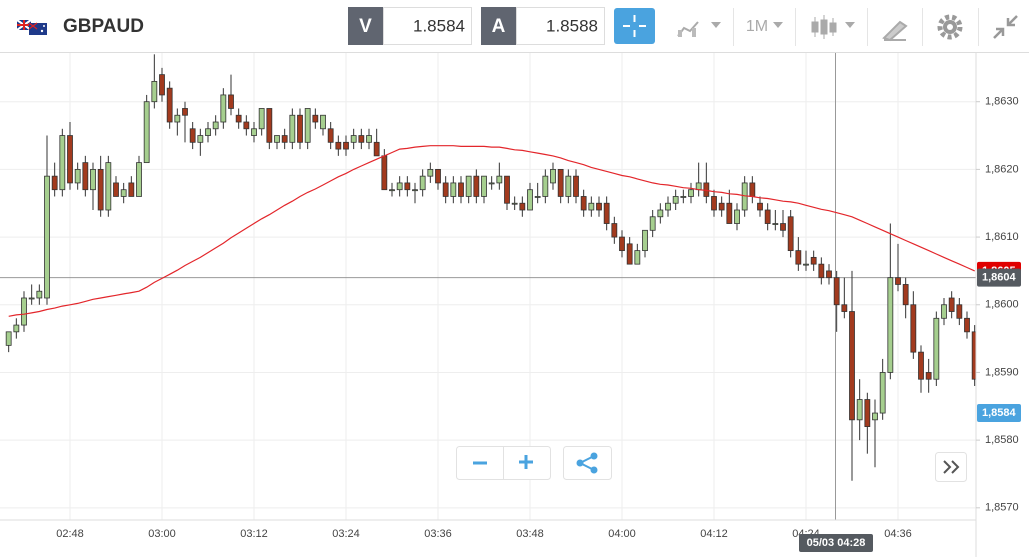 This screenshot has height=557, width=1029. What do you see at coordinates (1002, 237) in the screenshot?
I see `y-tick-label: 1,8610` at bounding box center [1002, 237].